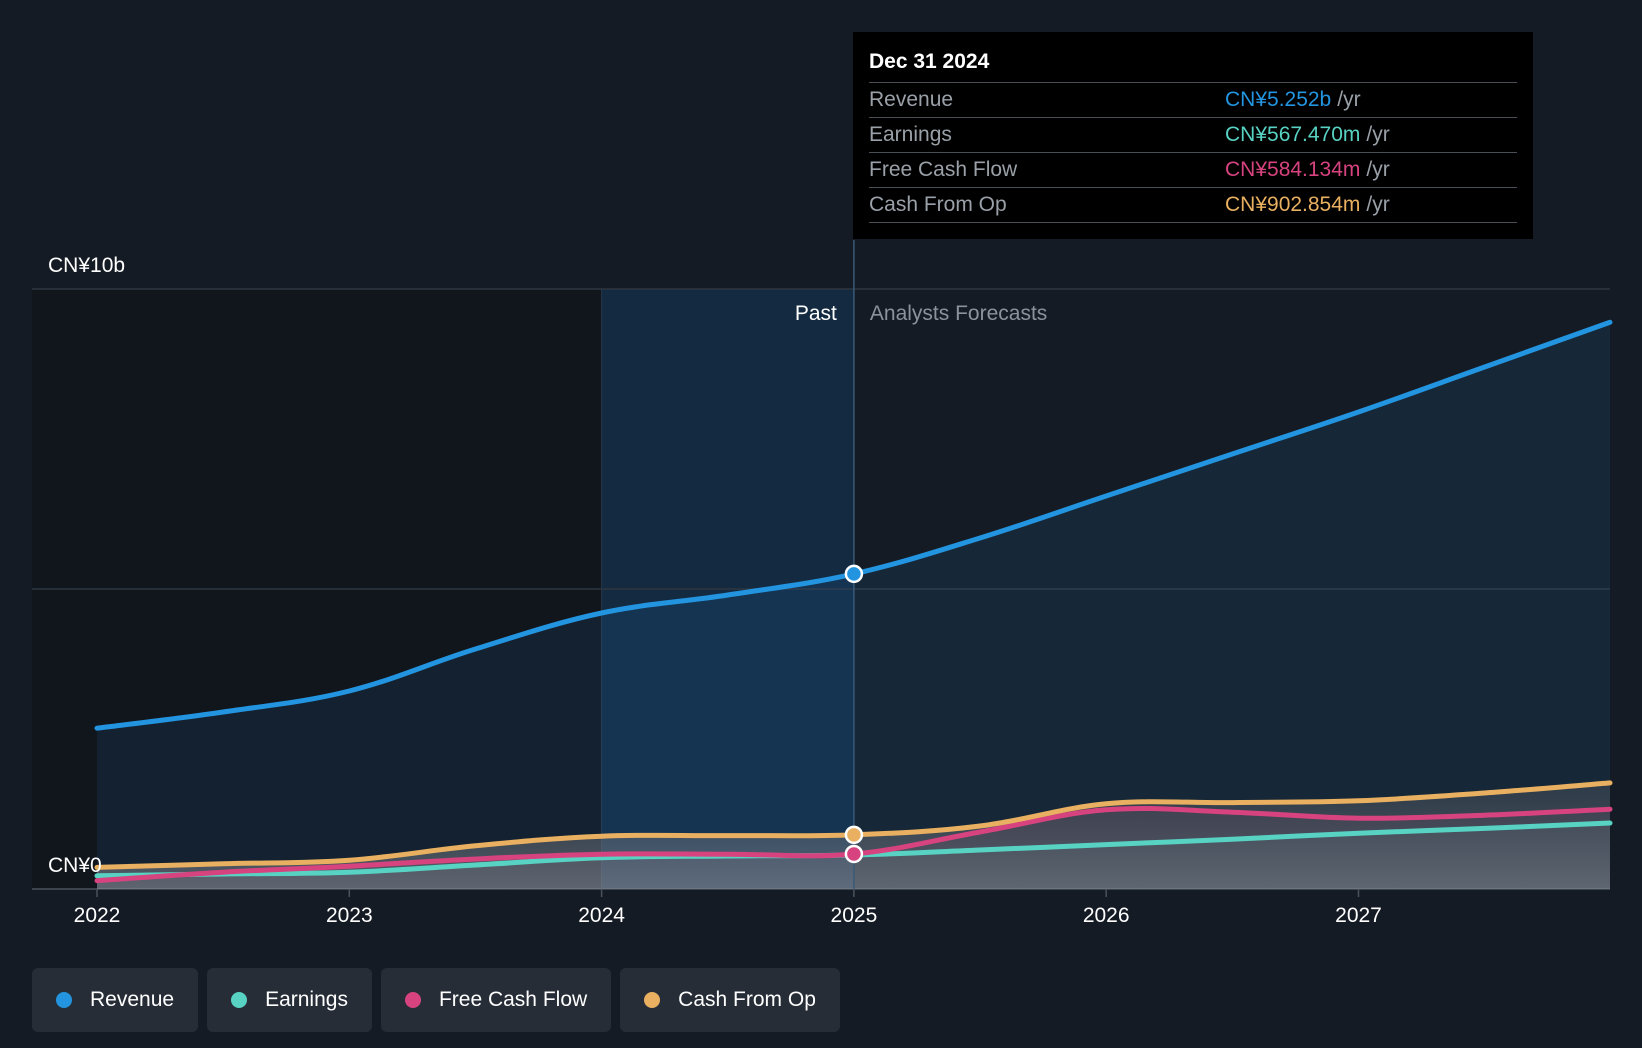 The image size is (1642, 1048). Describe the element at coordinates (1106, 915) in the screenshot. I see `x-tick-label: 2026` at that location.